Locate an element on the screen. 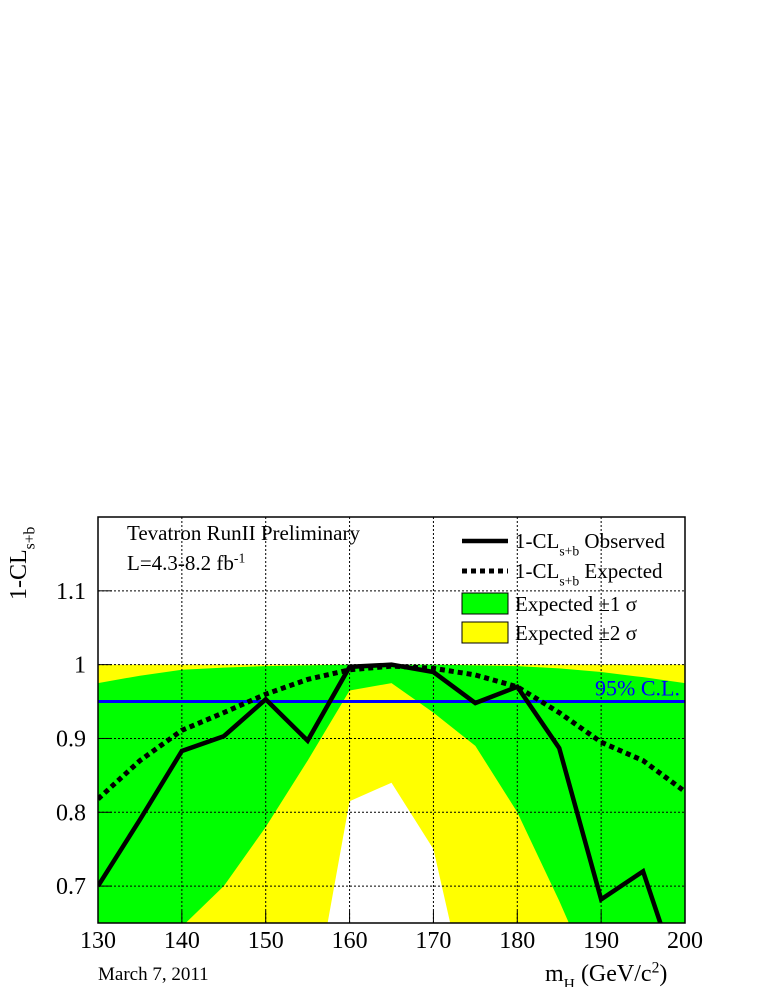 The width and height of the screenshot is (763, 987). label: 1-CLs+b Observed is located at coordinates (590, 543).